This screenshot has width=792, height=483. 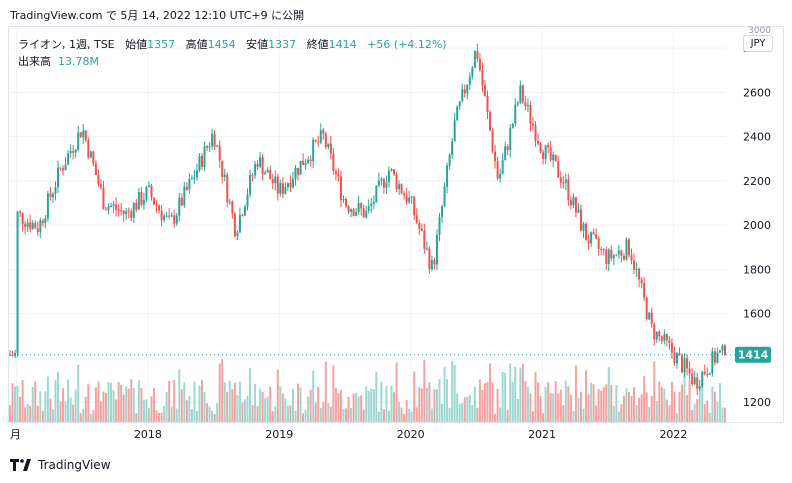 I want to click on currency-selector: JPY, so click(x=758, y=43).